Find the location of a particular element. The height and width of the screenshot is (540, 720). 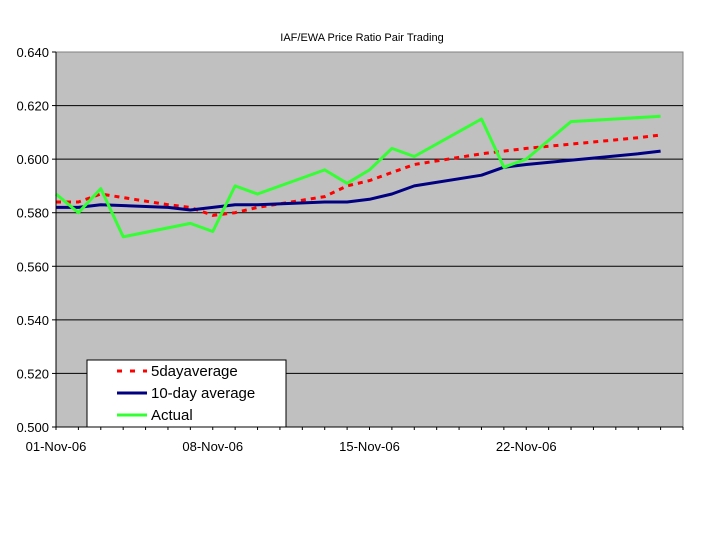

series-line is located at coordinates (358, 175).